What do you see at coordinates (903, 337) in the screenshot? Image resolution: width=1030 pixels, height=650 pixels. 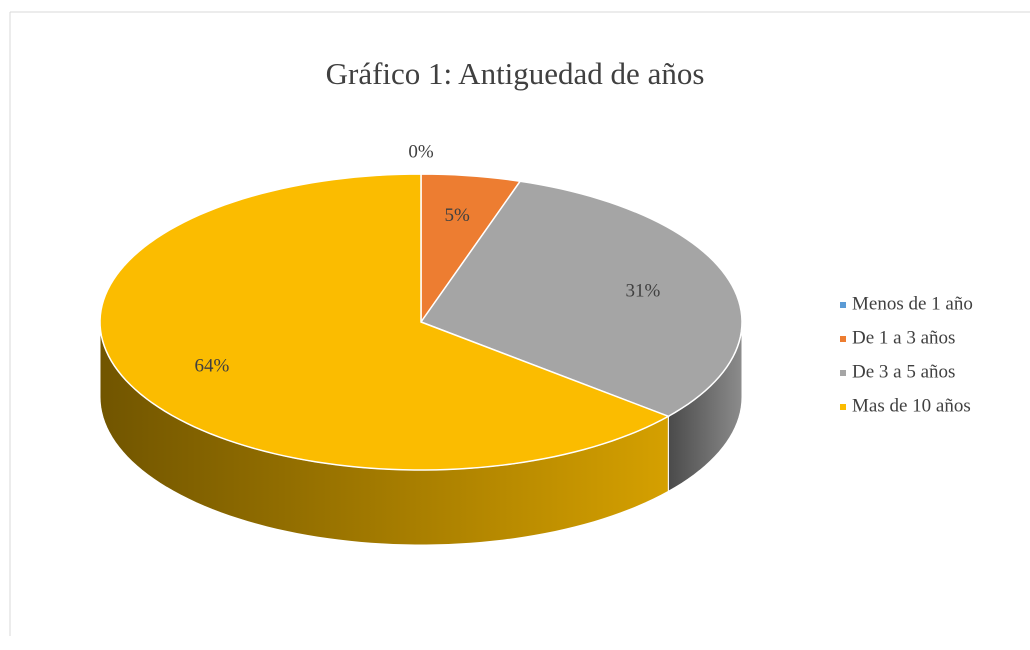 I see `legend-label: De 1 a 3 años` at bounding box center [903, 337].